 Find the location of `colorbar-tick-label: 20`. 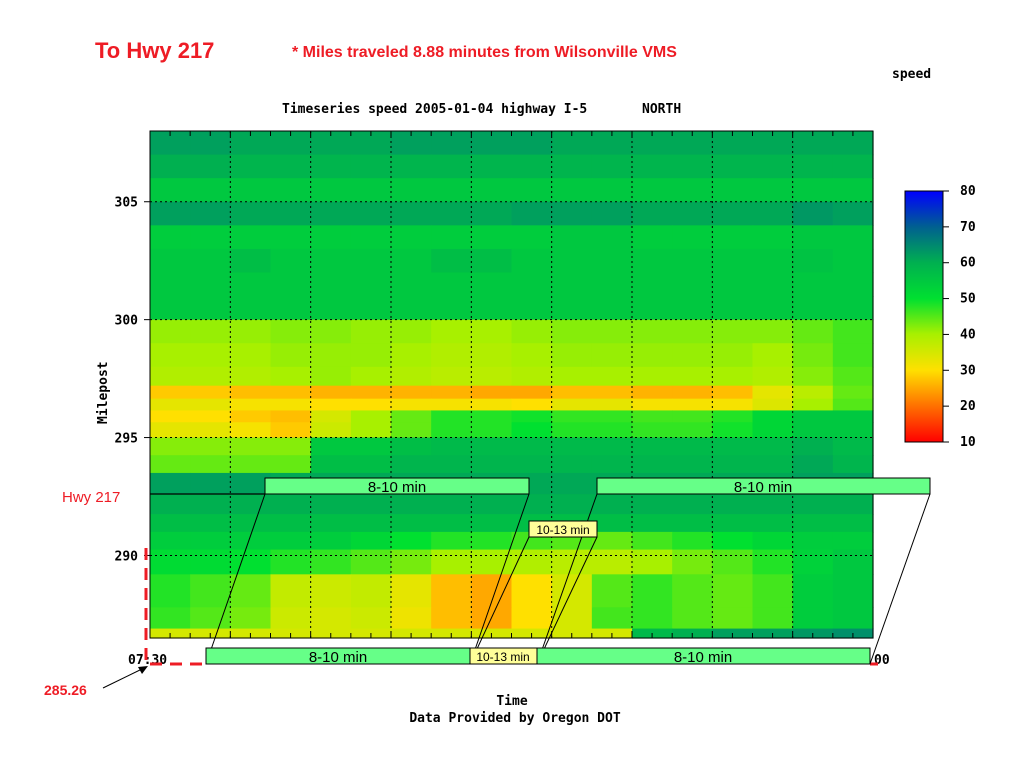

colorbar-tick-label: 20 is located at coordinates (968, 406).